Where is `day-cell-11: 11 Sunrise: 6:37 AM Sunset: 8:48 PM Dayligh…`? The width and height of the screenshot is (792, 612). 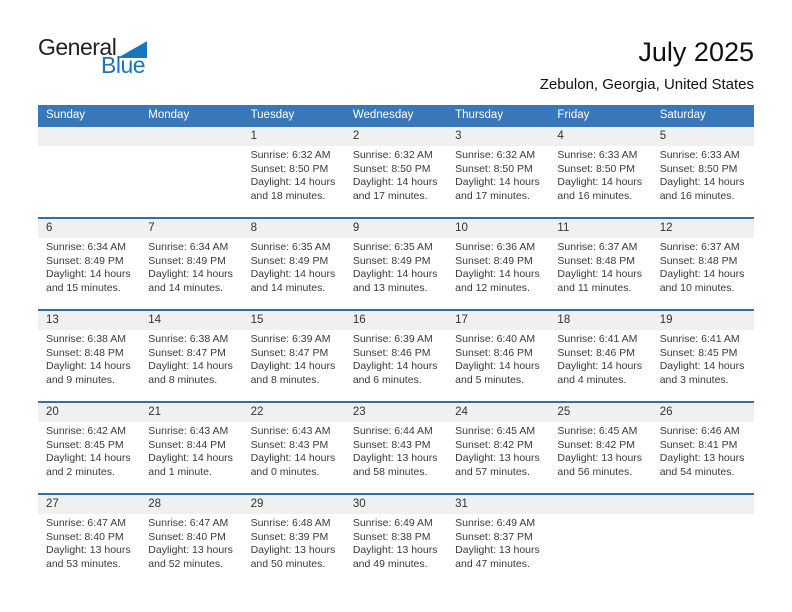
day-cell-11: 11 Sunrise: 6:37 AM Sunset: 8:48 PM Dayligh… is located at coordinates (600, 264).